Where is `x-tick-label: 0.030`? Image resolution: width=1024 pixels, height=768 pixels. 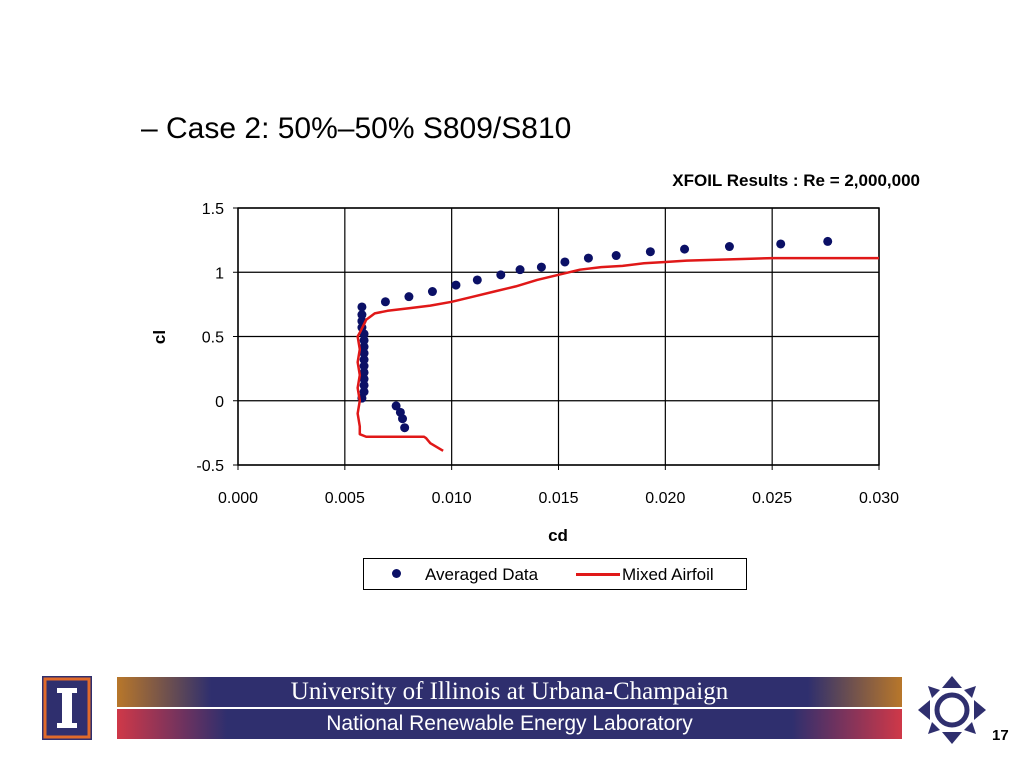
x-tick-label: 0.030 is located at coordinates (879, 498).